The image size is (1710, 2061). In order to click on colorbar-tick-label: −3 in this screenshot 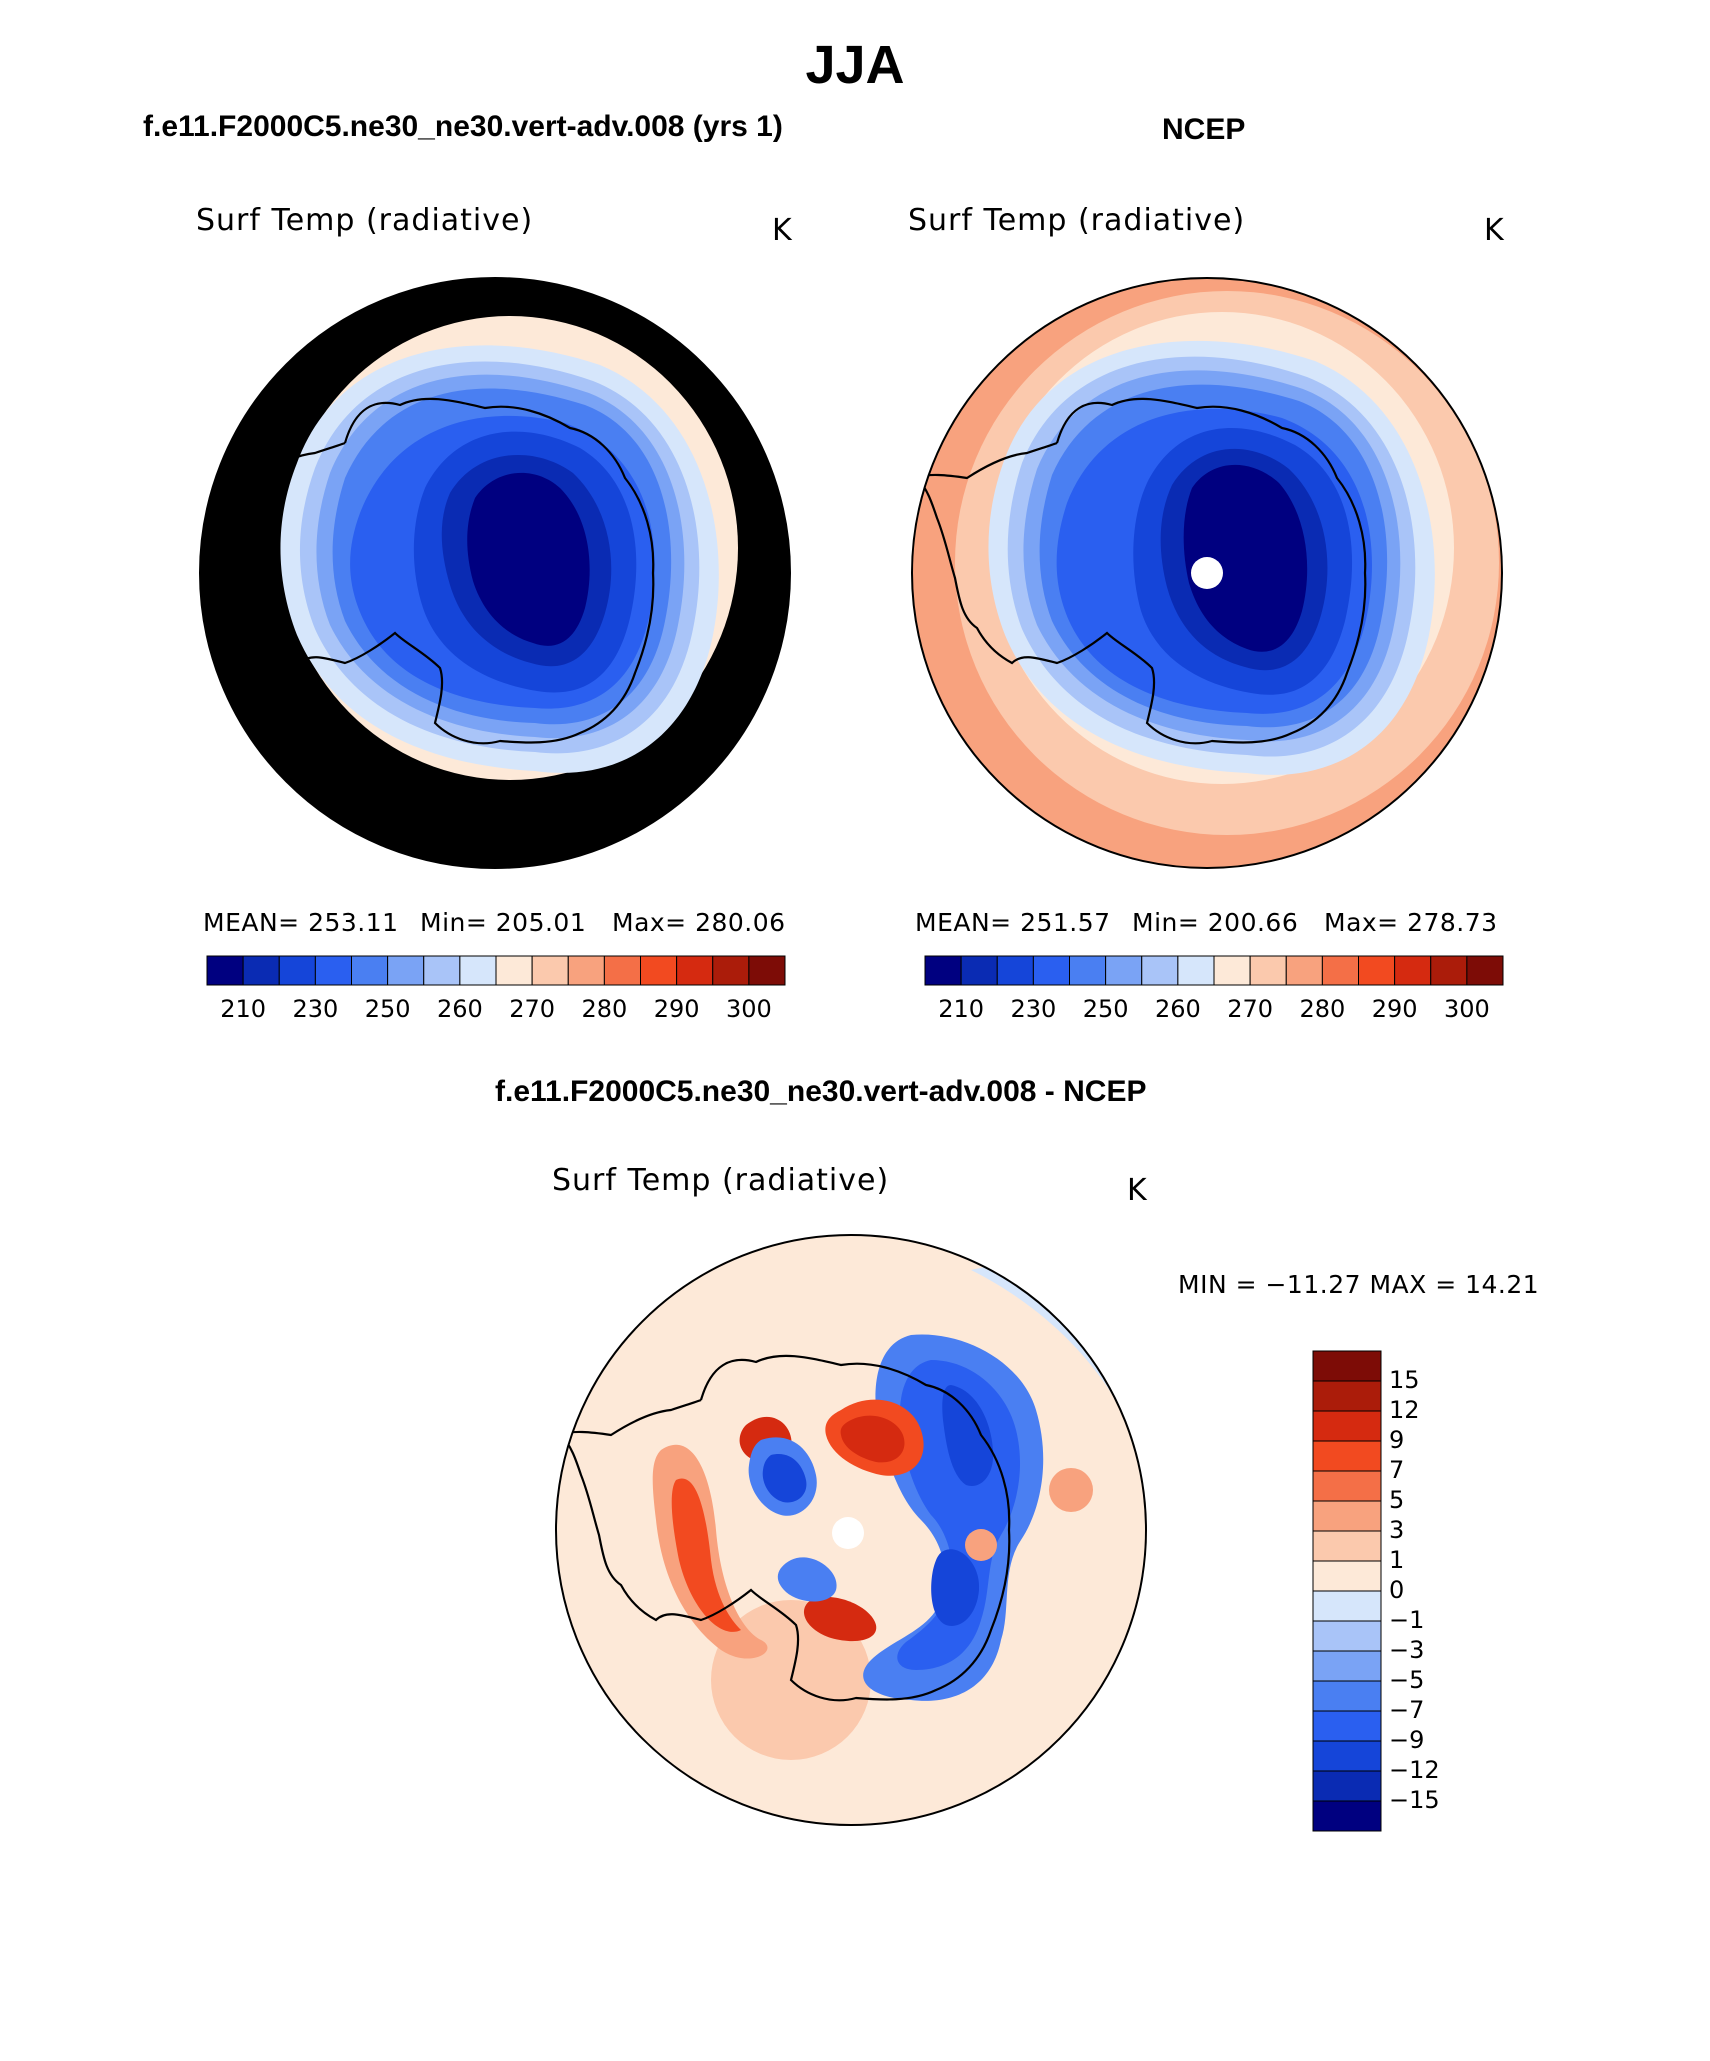, I will do `click(1407, 1650)`.